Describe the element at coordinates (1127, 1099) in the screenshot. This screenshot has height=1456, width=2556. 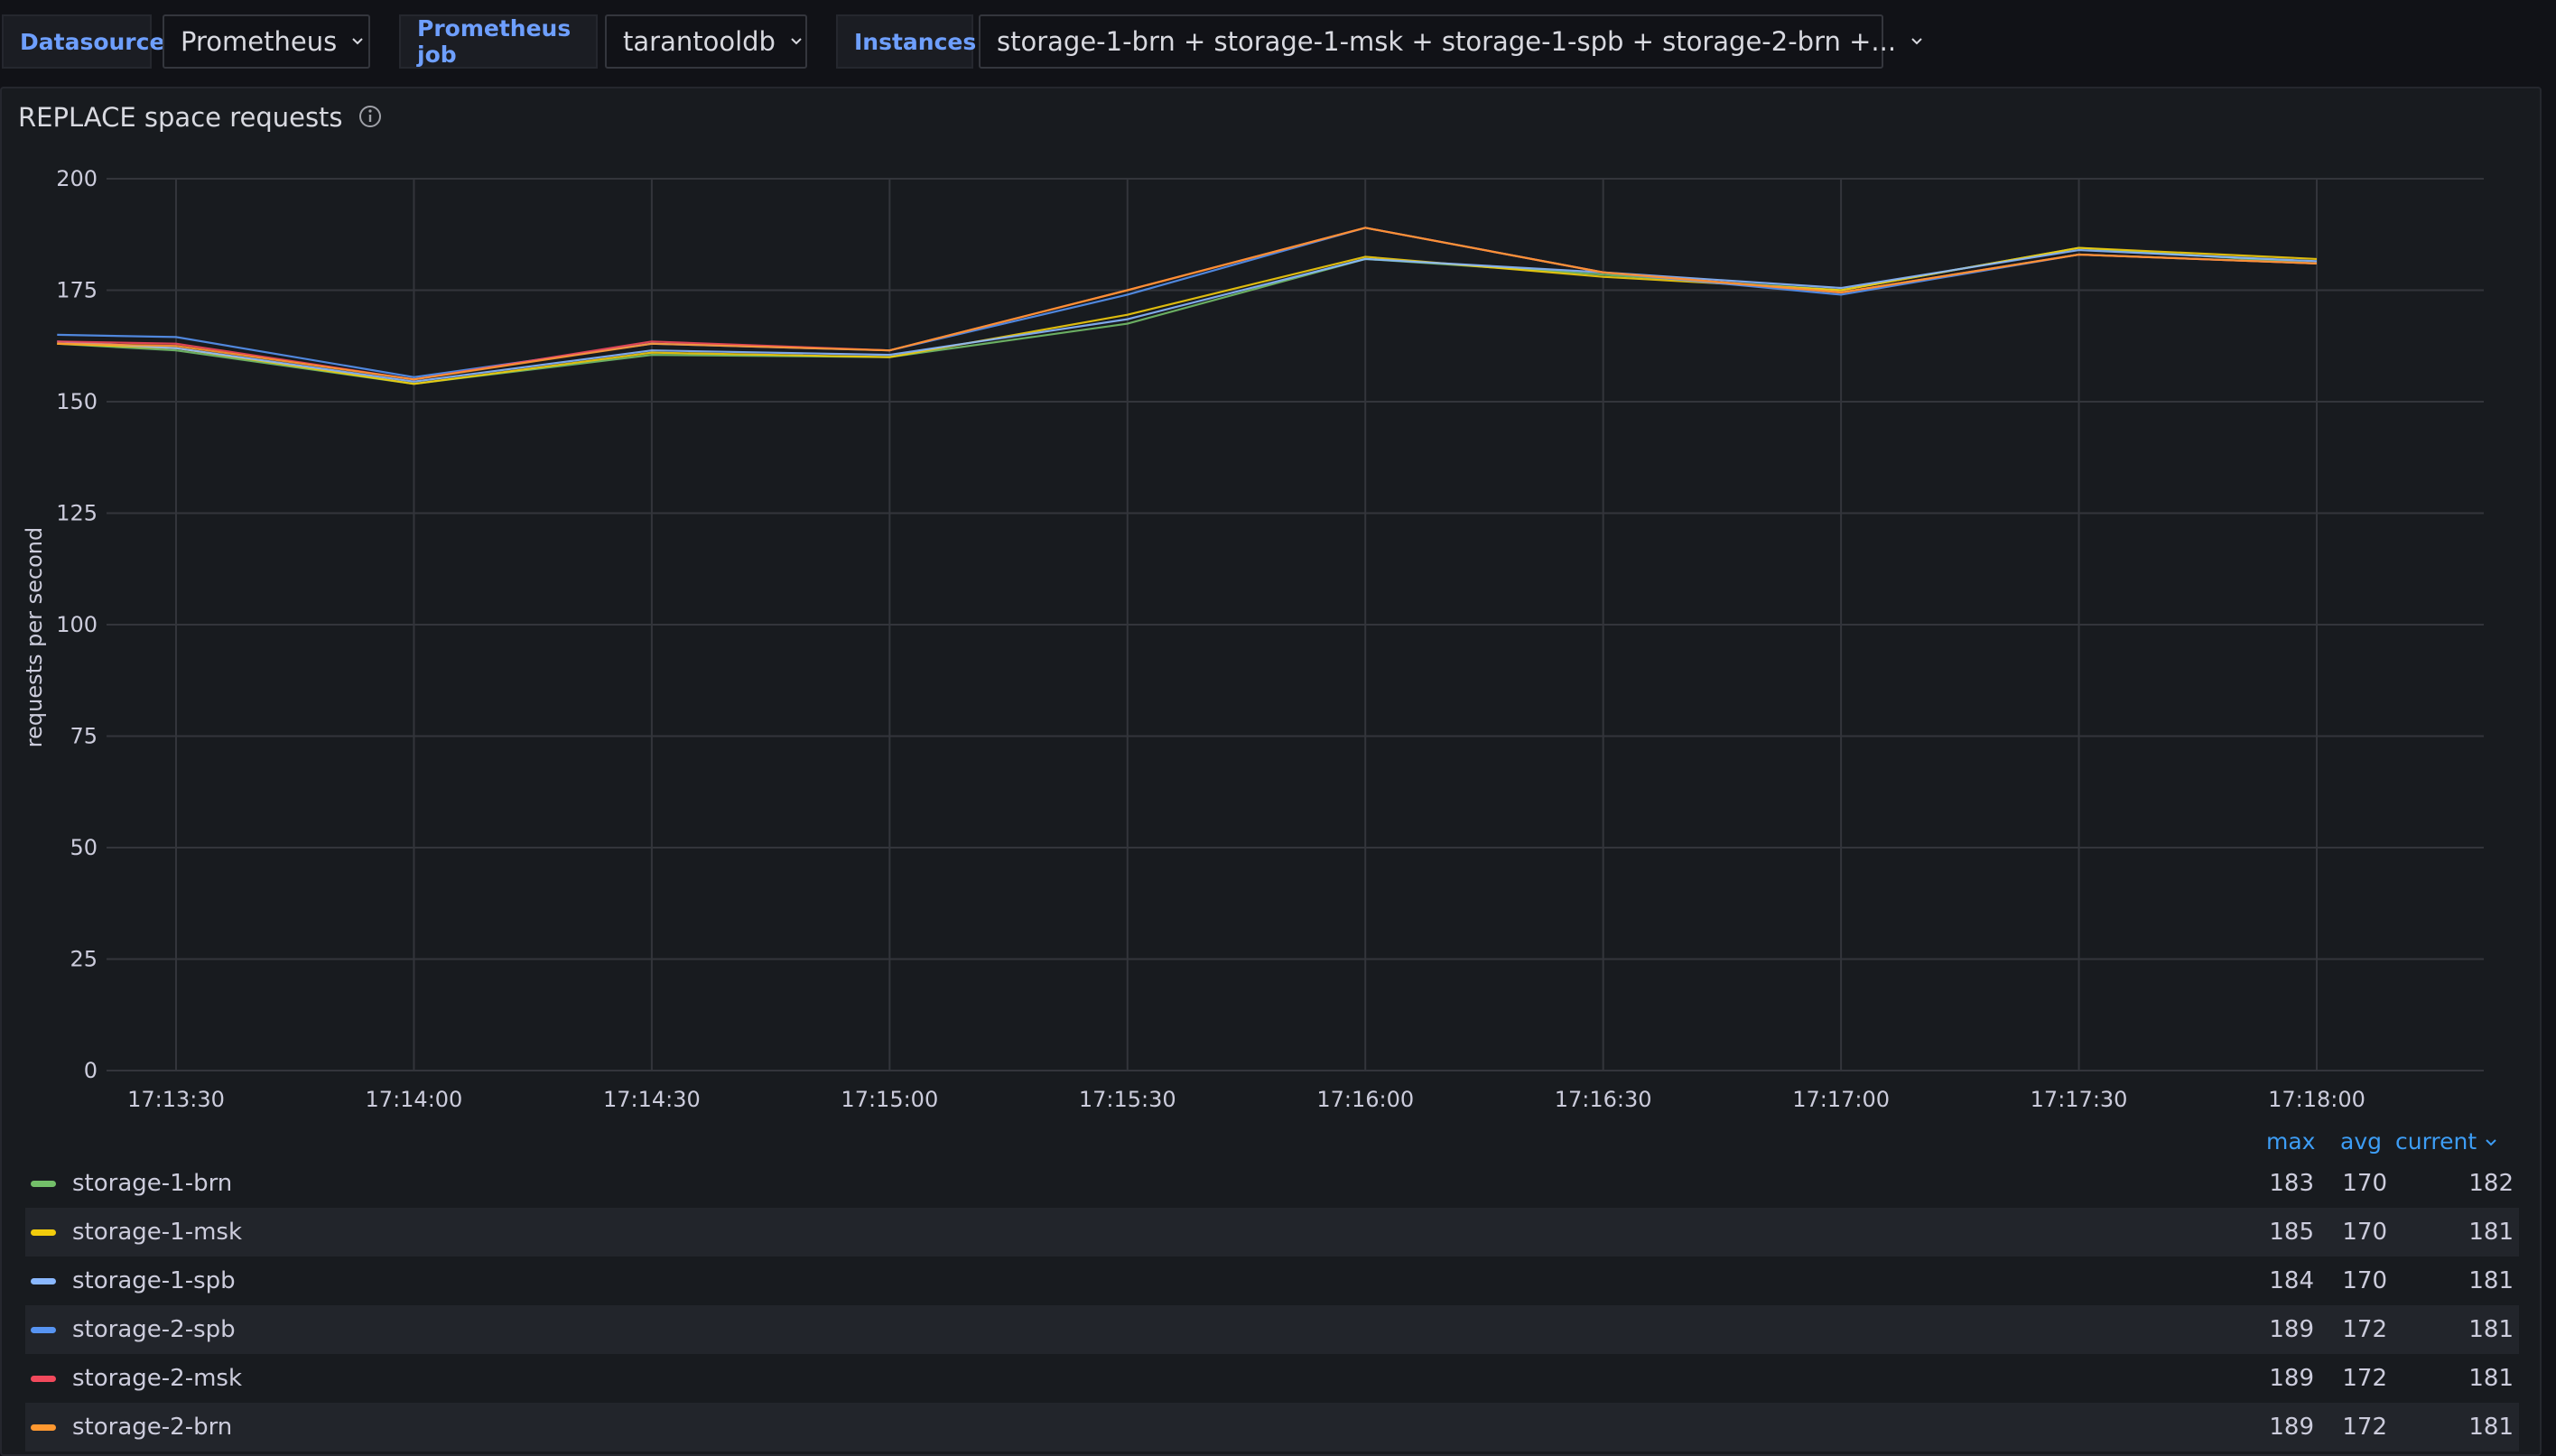
I see `x-tick-label: 17:15:30` at that location.